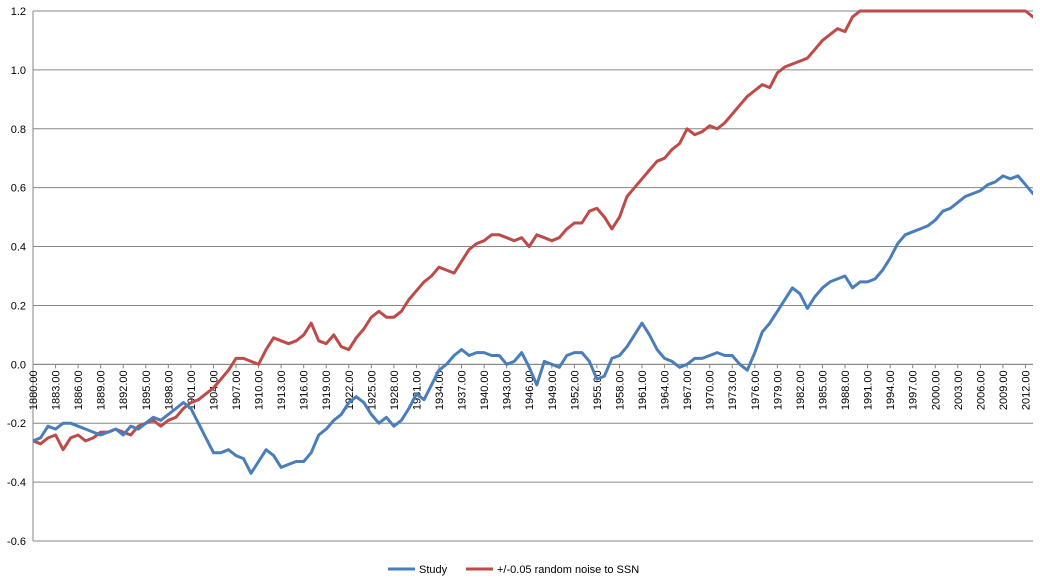 The width and height of the screenshot is (1040, 582). What do you see at coordinates (598, 390) in the screenshot?
I see `x-tick-label: 1955.00` at bounding box center [598, 390].